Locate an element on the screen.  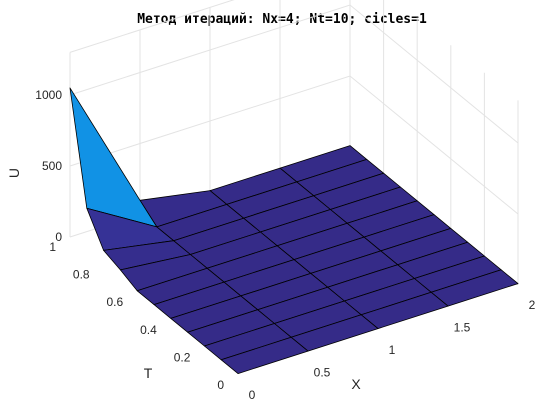
z-tick-label: 500 is located at coordinates (52, 166).